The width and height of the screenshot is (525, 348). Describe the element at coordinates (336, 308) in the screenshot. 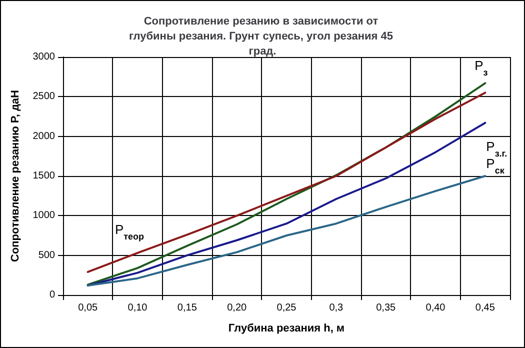

I see `x-tick-label: 0,3` at that location.